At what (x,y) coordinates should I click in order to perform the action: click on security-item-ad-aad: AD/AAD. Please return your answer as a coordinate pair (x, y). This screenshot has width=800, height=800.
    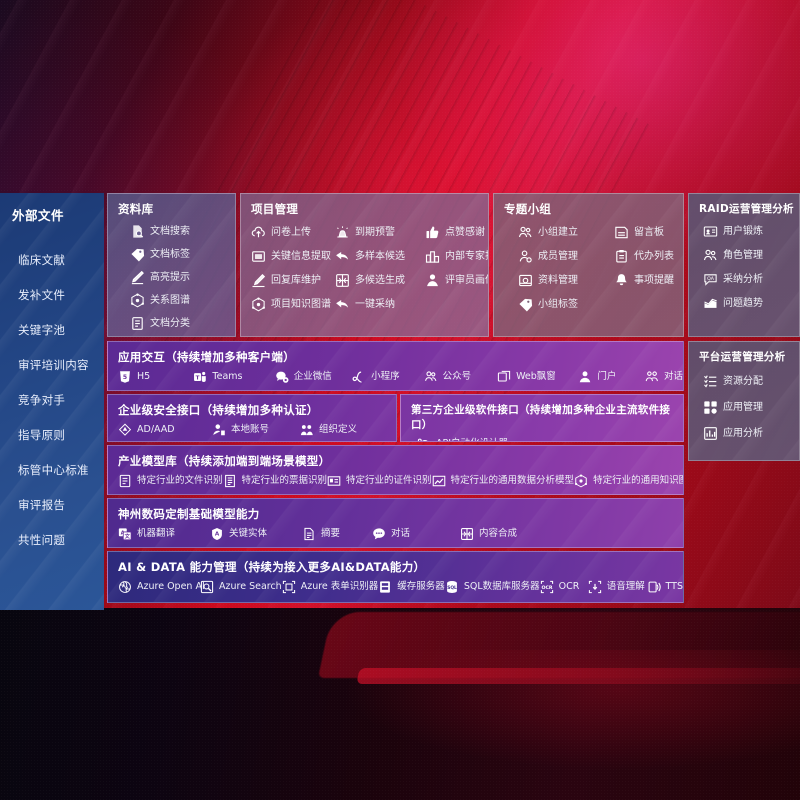
    Looking at the image, I should click on (165, 430).